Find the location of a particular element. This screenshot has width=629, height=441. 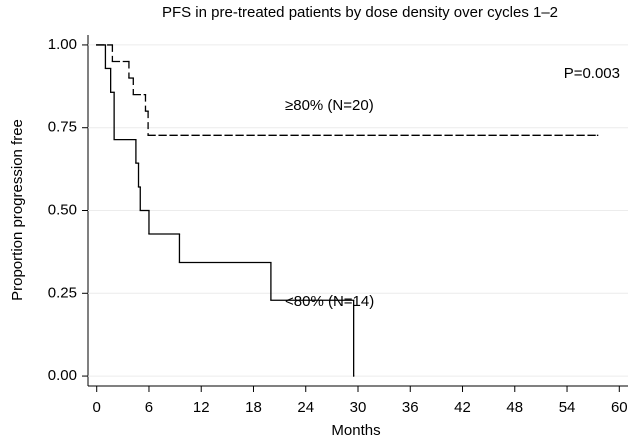

series-label: <80% (N=14) is located at coordinates (329, 301).